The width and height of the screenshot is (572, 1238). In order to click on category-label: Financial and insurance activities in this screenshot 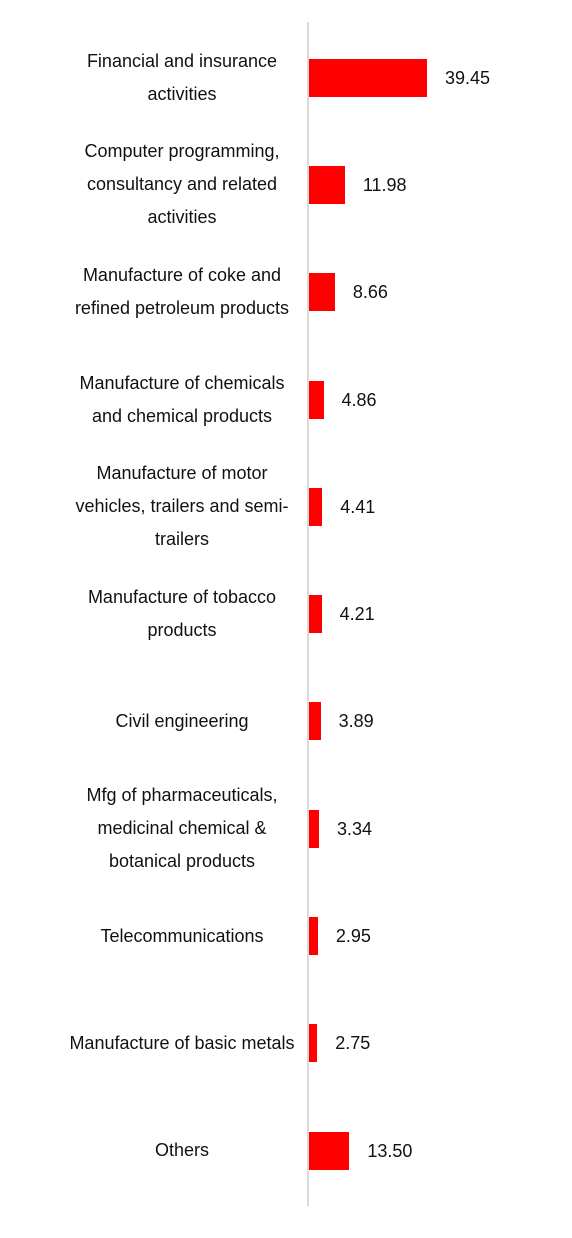, I will do `click(182, 77)`.